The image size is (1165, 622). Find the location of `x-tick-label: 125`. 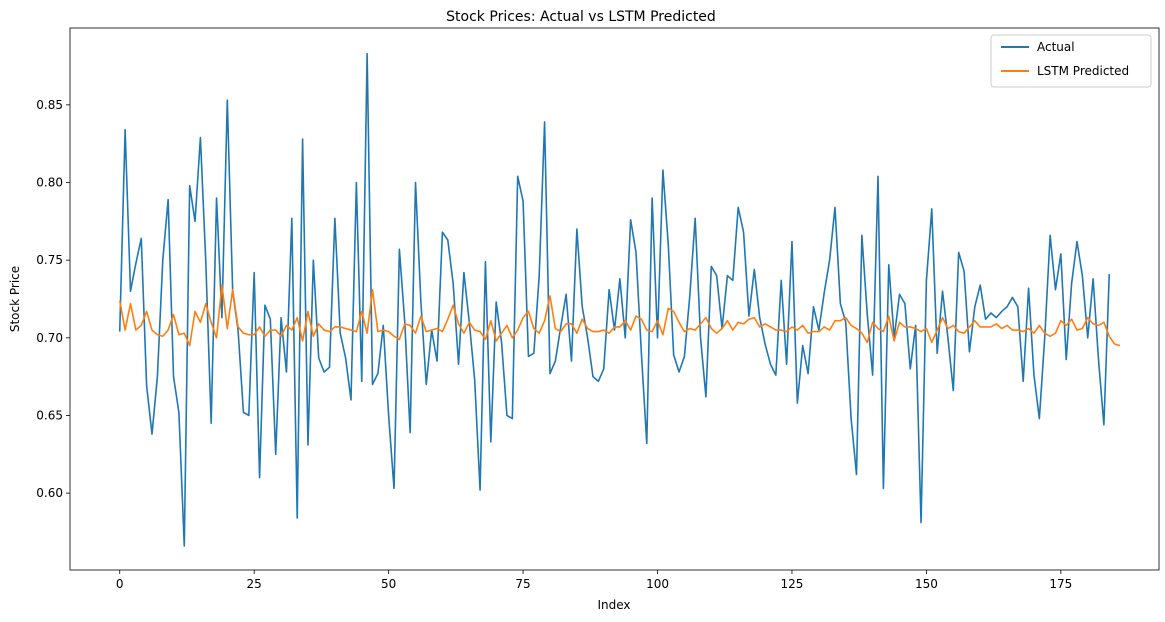

x-tick-label: 125 is located at coordinates (792, 584).